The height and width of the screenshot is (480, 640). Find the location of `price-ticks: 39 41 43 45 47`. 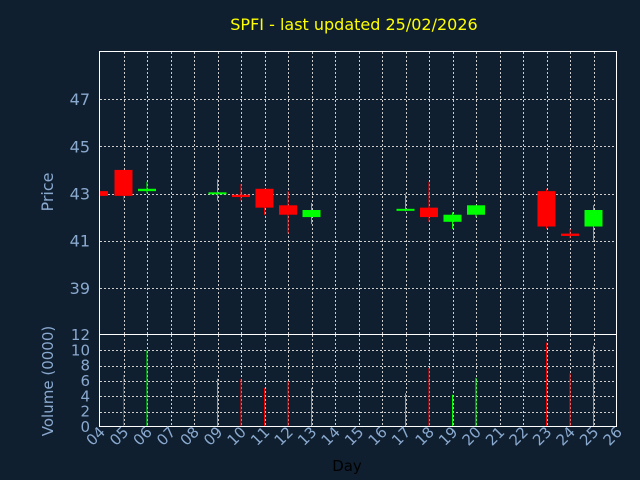

price-ticks: 39 41 43 45 47 is located at coordinates (80, 194).